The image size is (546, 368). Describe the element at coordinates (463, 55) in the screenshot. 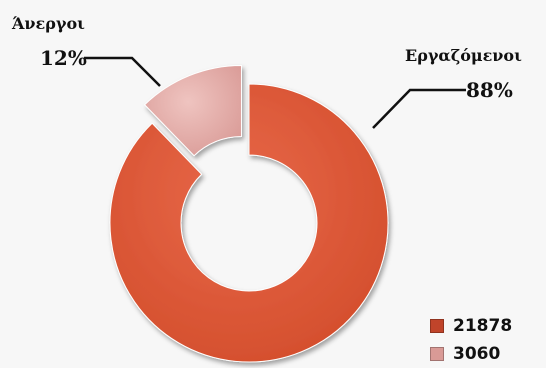

I see `slice-label-name-0: Εργαζόμενοι` at that location.